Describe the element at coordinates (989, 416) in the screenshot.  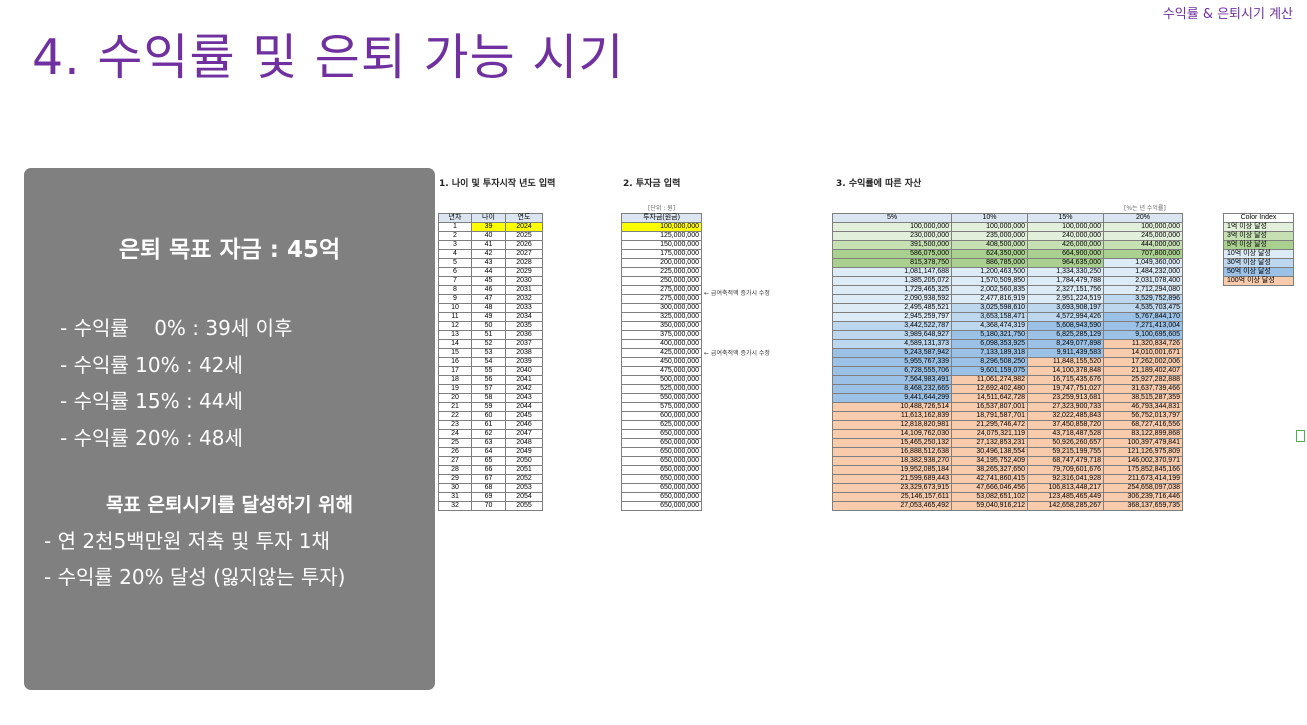
I see `row-asset-cell: 18,791,587,701` at that location.